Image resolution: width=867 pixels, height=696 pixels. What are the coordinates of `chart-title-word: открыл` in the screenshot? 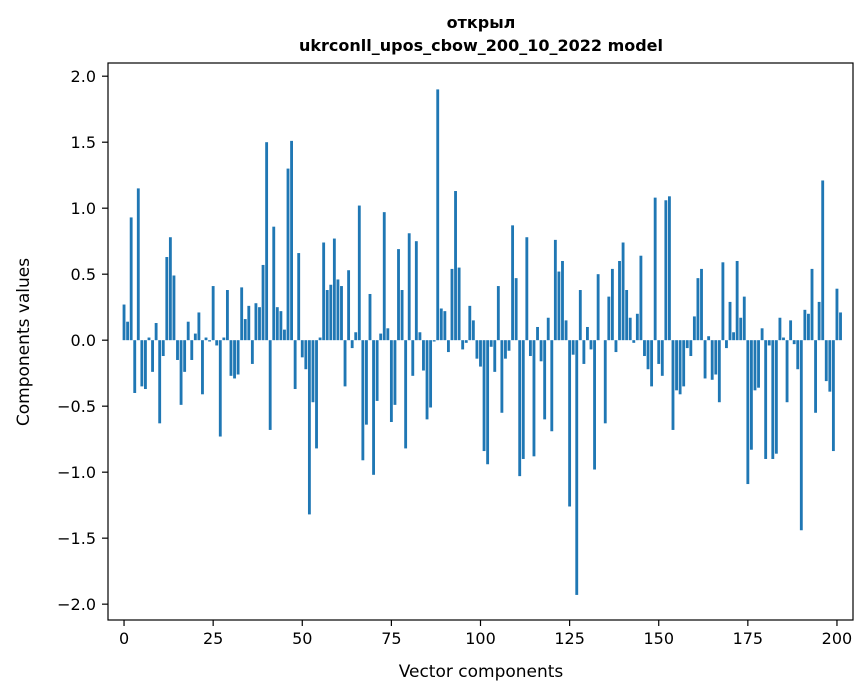 It's located at (481, 22).